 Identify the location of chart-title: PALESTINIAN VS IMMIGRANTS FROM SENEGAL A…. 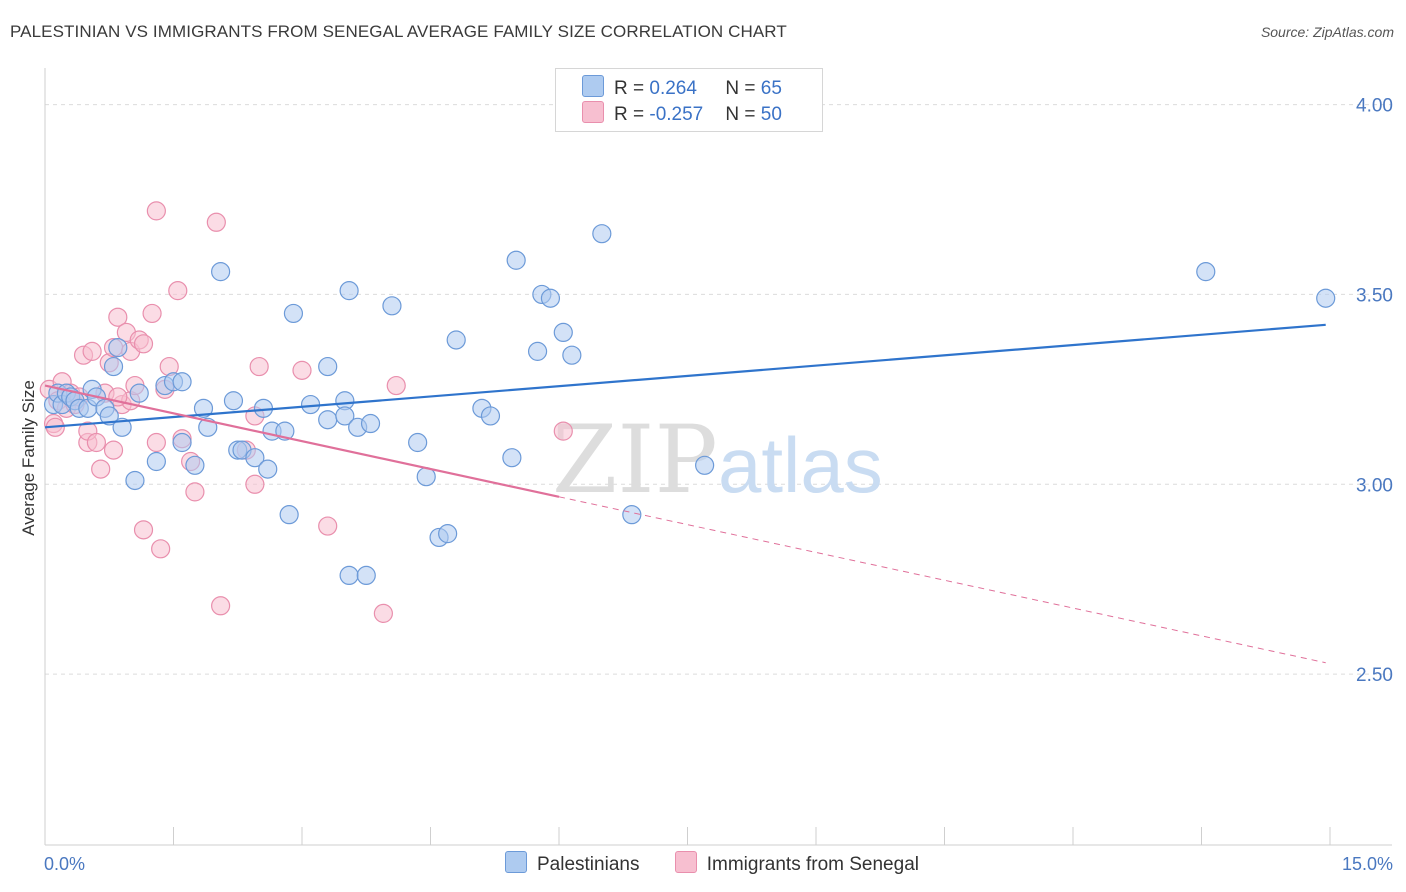
(398, 31).